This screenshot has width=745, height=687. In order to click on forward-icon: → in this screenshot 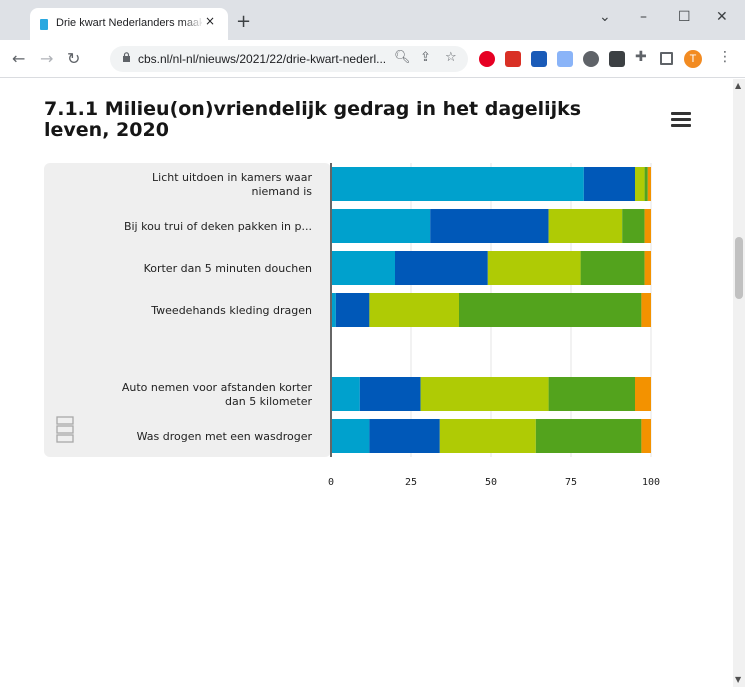, I will do `click(47, 58)`.